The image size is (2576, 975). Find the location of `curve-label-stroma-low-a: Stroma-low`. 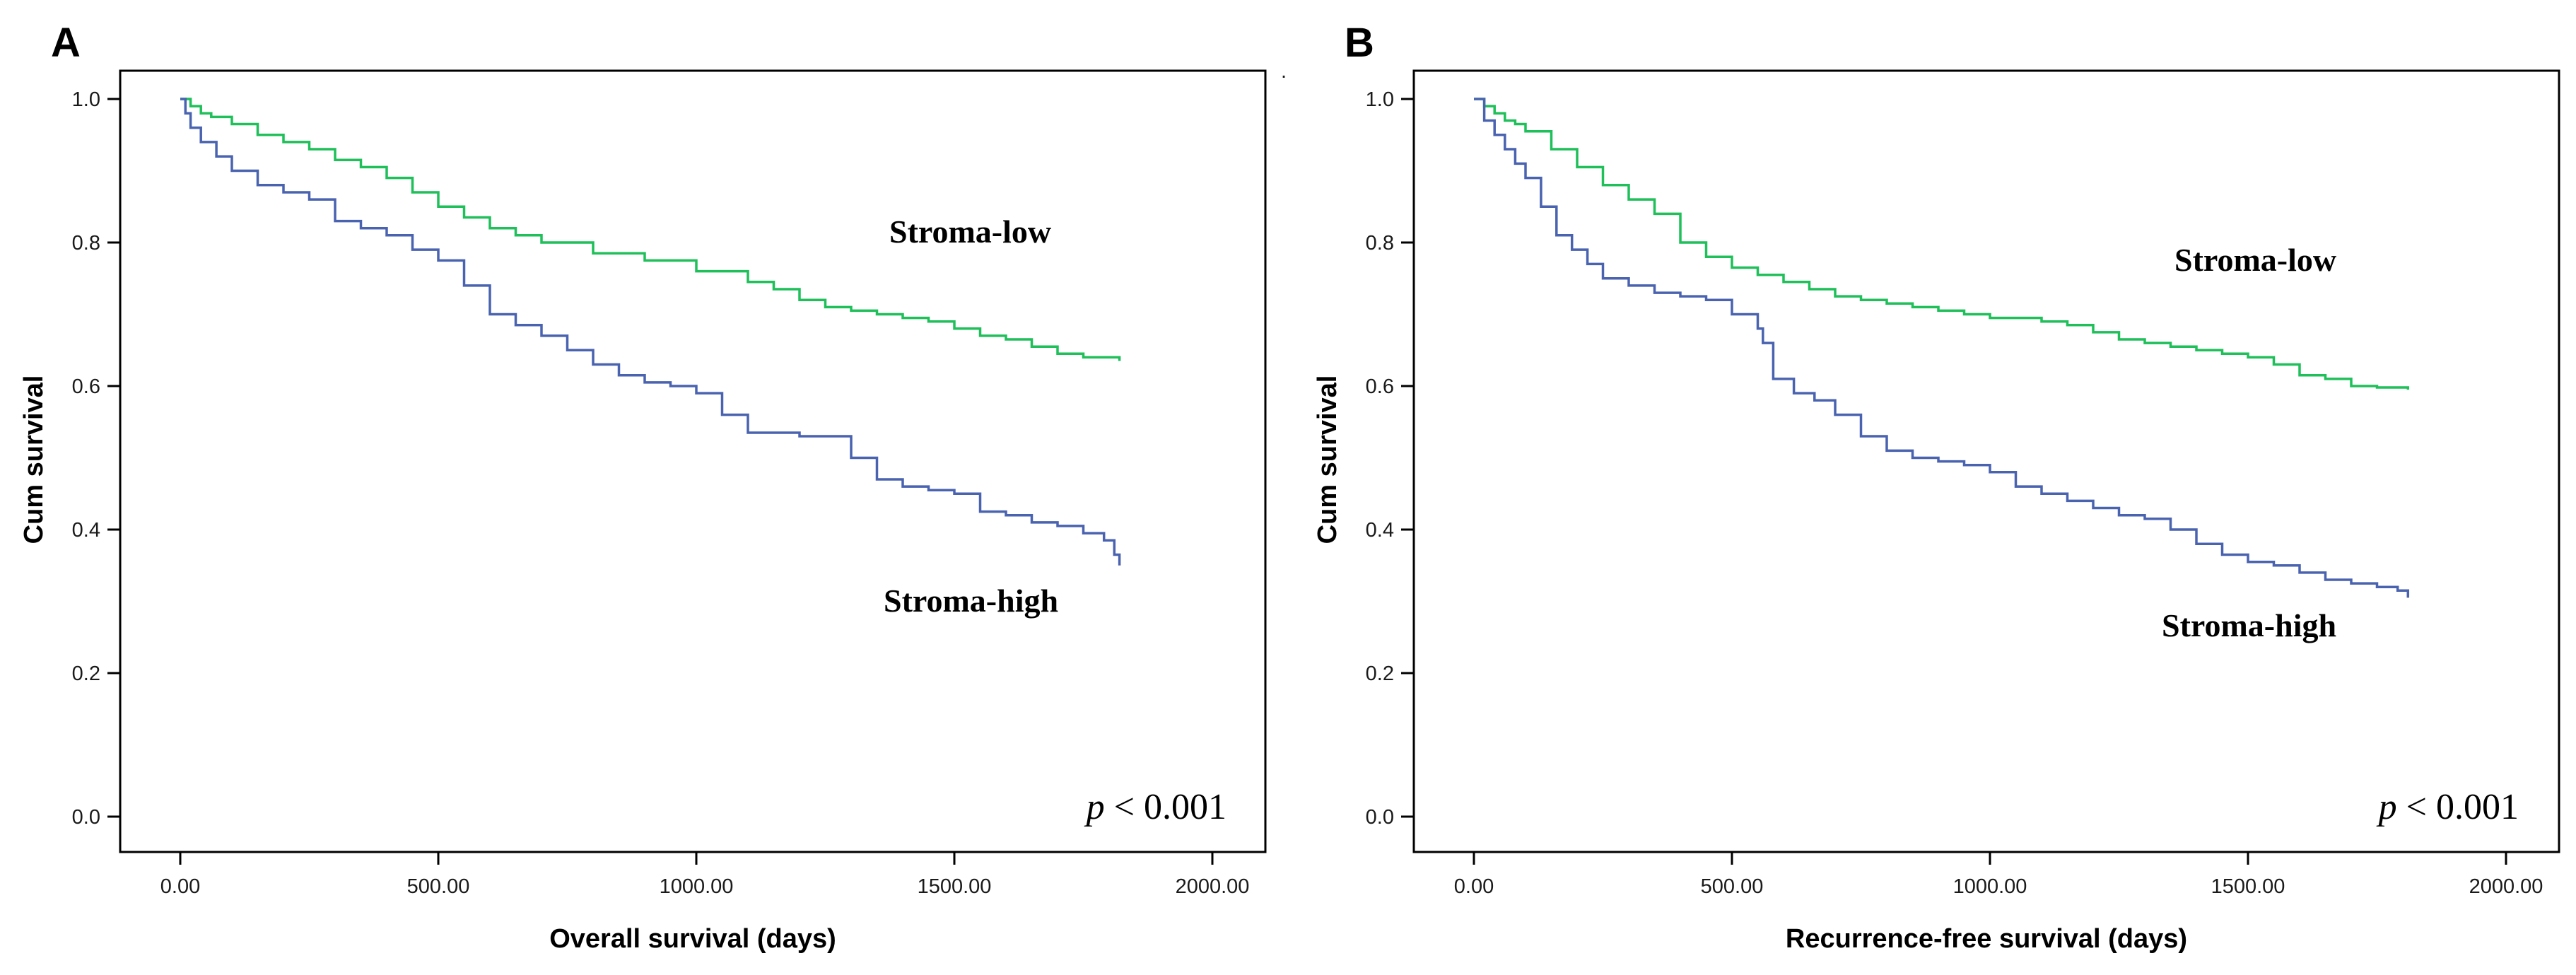

curve-label-stroma-low-a: Stroma-low is located at coordinates (970, 232).